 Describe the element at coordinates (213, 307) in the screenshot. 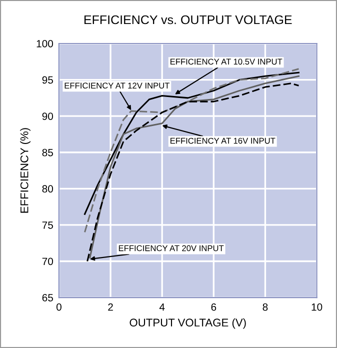

I see `x-tick-label: 6` at that location.